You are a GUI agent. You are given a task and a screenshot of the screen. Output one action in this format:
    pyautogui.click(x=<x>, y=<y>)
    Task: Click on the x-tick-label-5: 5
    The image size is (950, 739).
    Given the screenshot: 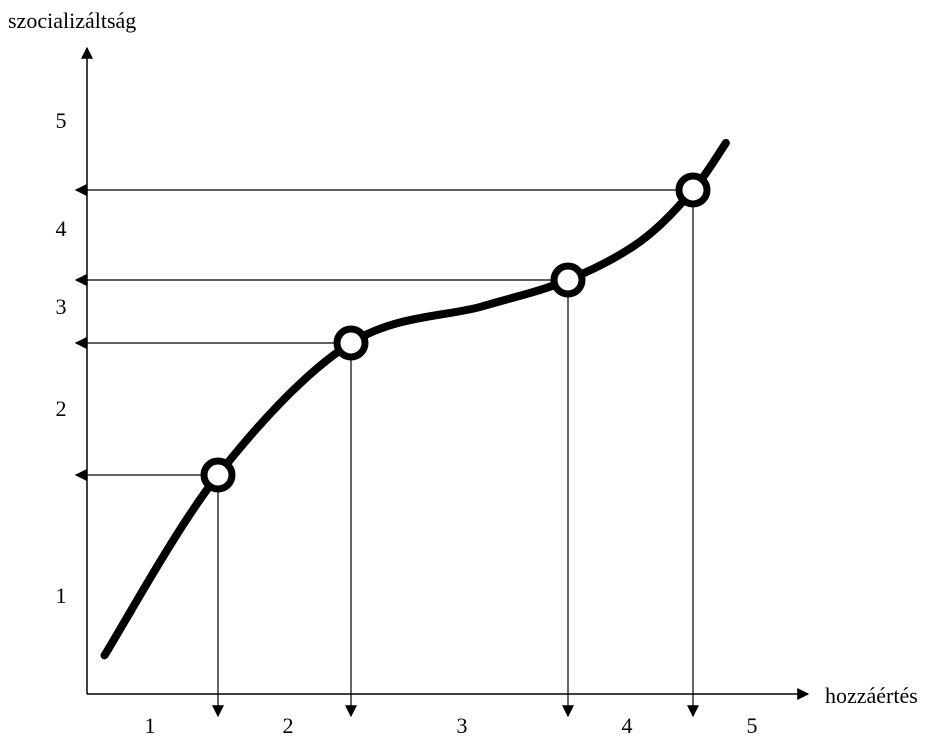 What is the action you would take?
    pyautogui.click(x=752, y=725)
    